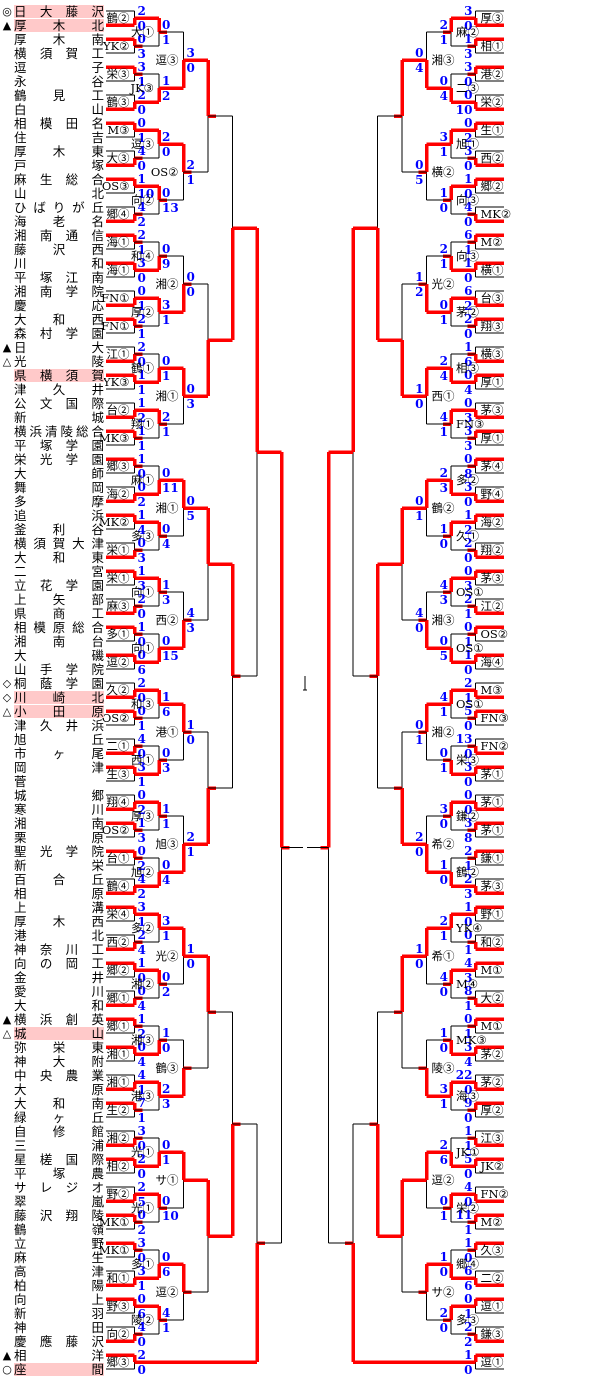 The image size is (610, 1381). Describe the element at coordinates (52, 557) in the screenshot. I see `team-row: 大和東` at that location.